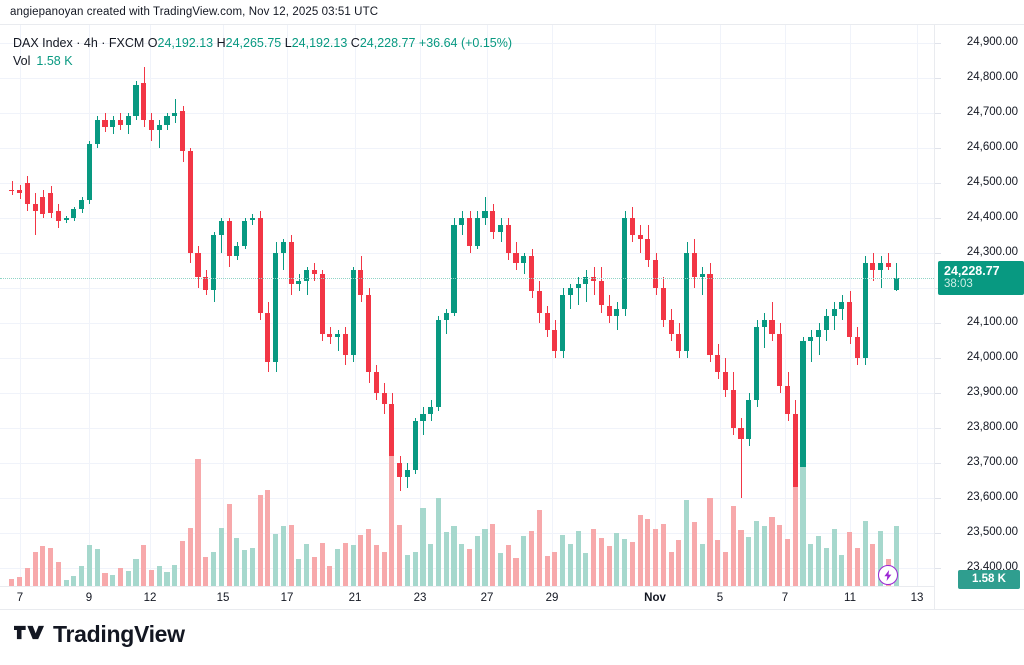  I want to click on price-axis-label: 24,700.00, so click(992, 111).